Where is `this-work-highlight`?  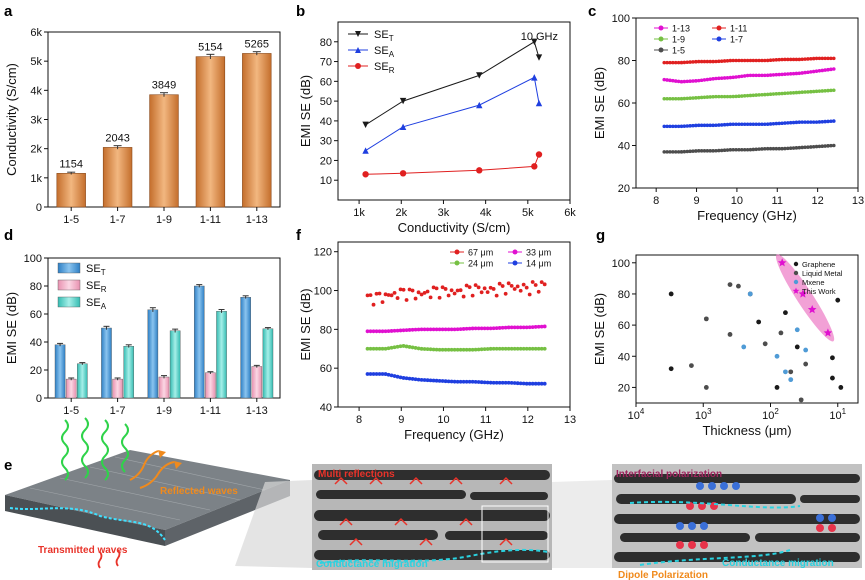
this-work-highlight is located at coordinates (805, 298).